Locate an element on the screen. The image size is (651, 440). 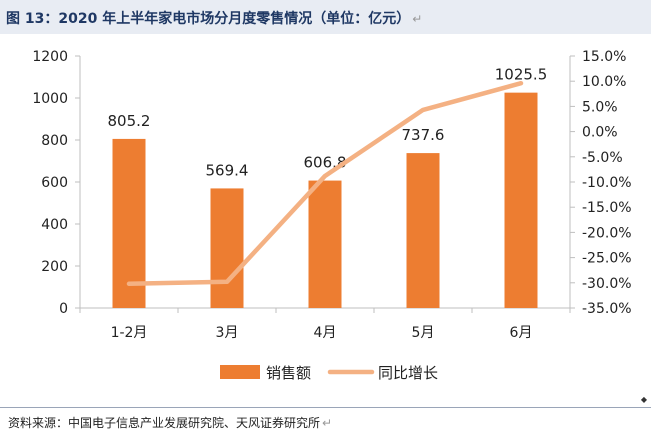
source-divider is located at coordinates (325, 407).